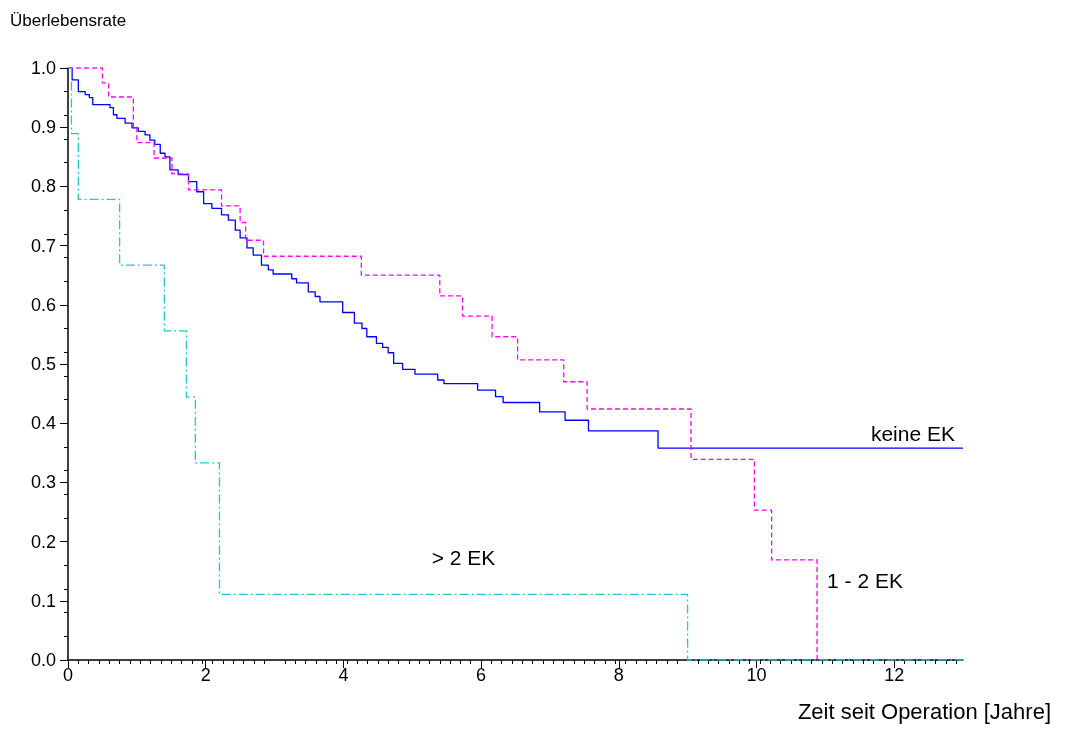  What do you see at coordinates (756, 675) in the screenshot?
I see `x-tick-label: 10` at bounding box center [756, 675].